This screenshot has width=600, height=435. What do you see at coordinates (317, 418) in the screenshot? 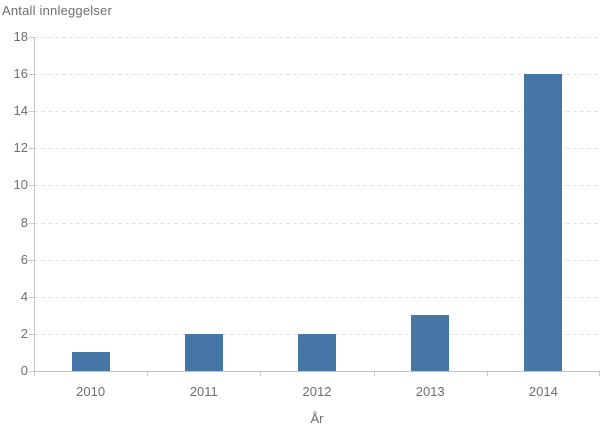
I see `x-axis-title: År` at bounding box center [317, 418].